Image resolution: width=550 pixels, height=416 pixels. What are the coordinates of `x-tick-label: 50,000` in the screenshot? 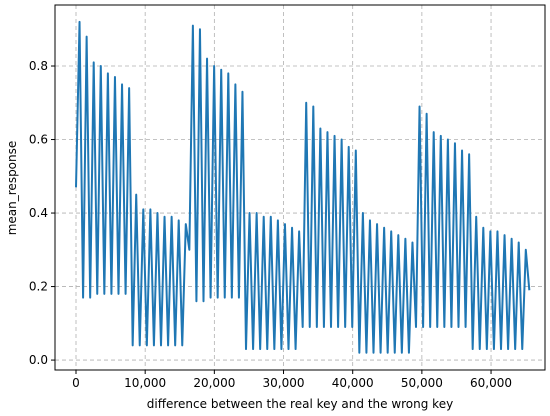 It's located at (422, 383).